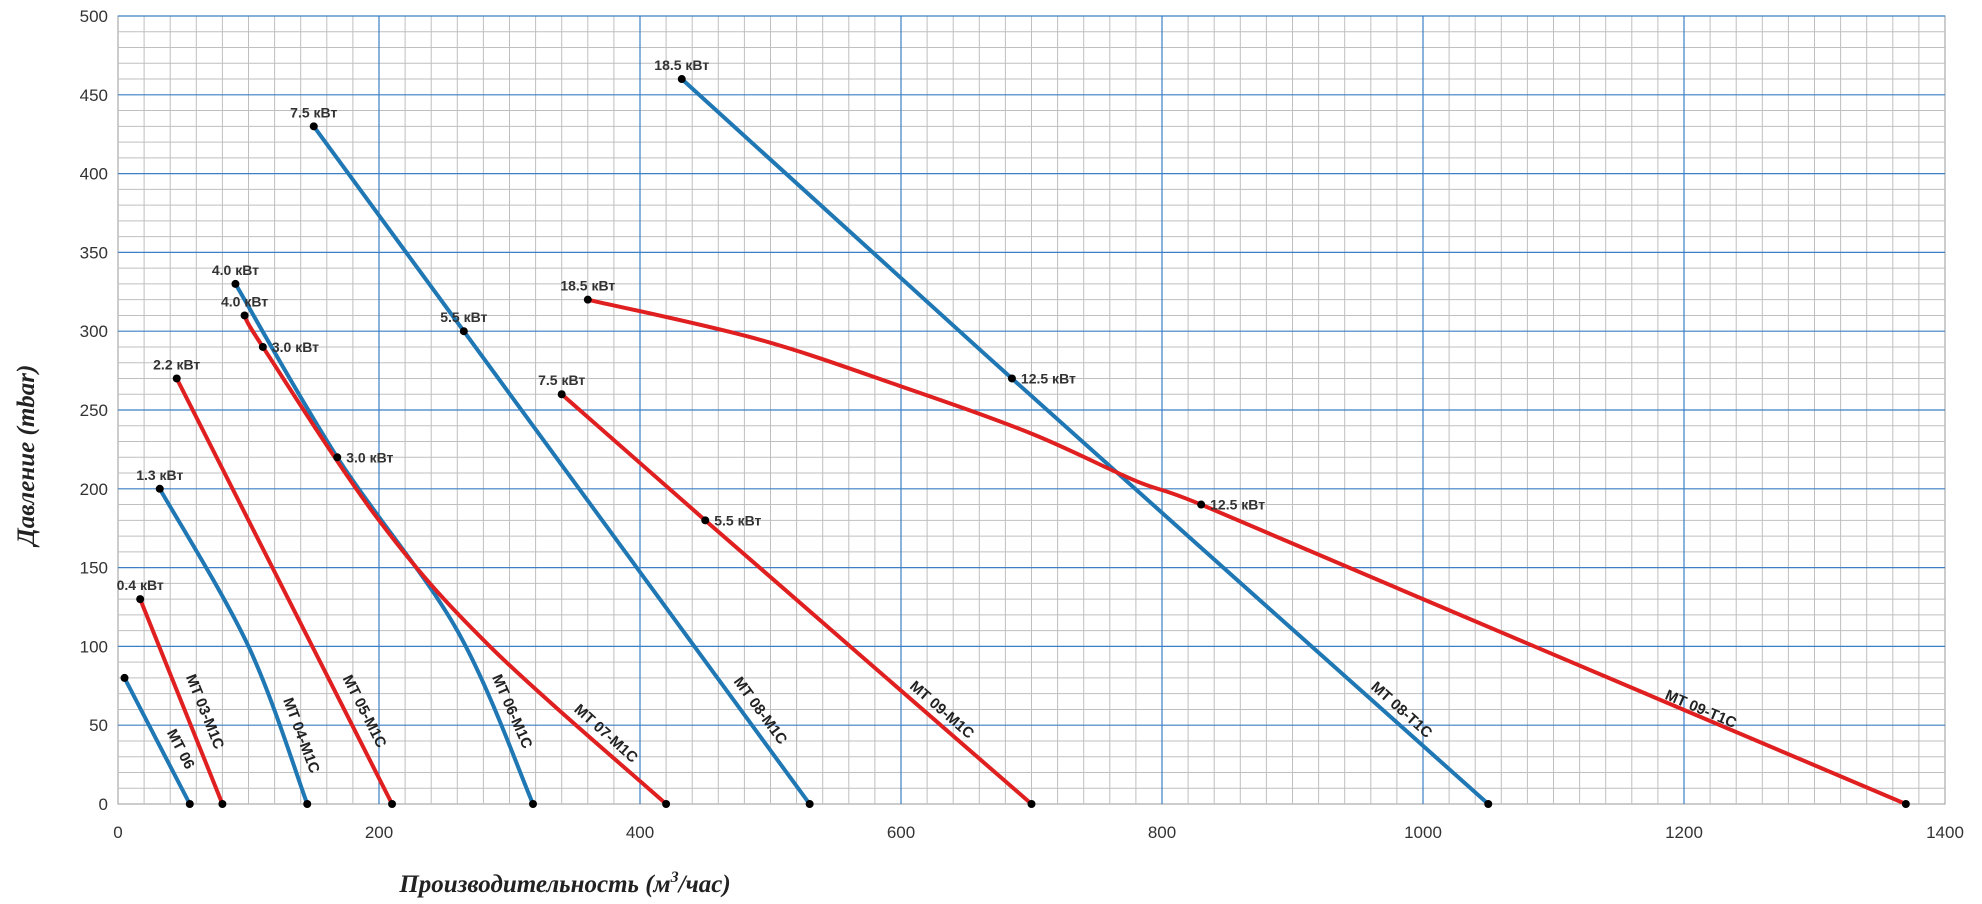  Describe the element at coordinates (94, 95) in the screenshot. I see `y-tick-label: 450` at that location.